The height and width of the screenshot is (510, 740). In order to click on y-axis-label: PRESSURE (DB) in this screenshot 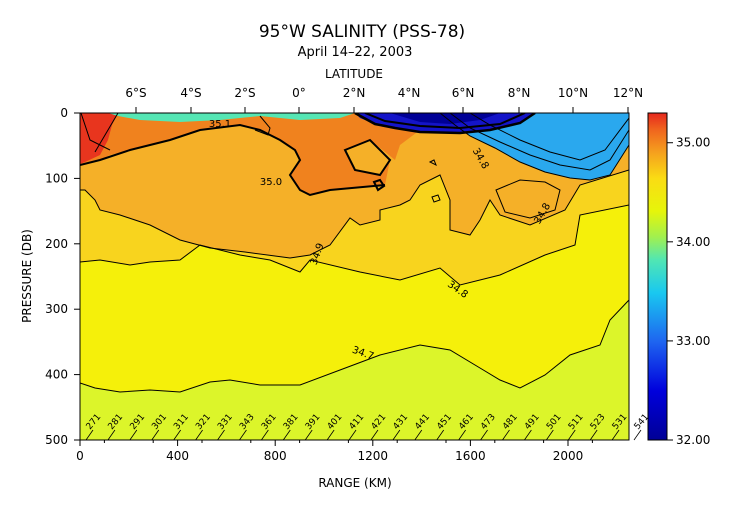, I will do `click(27, 276)`.